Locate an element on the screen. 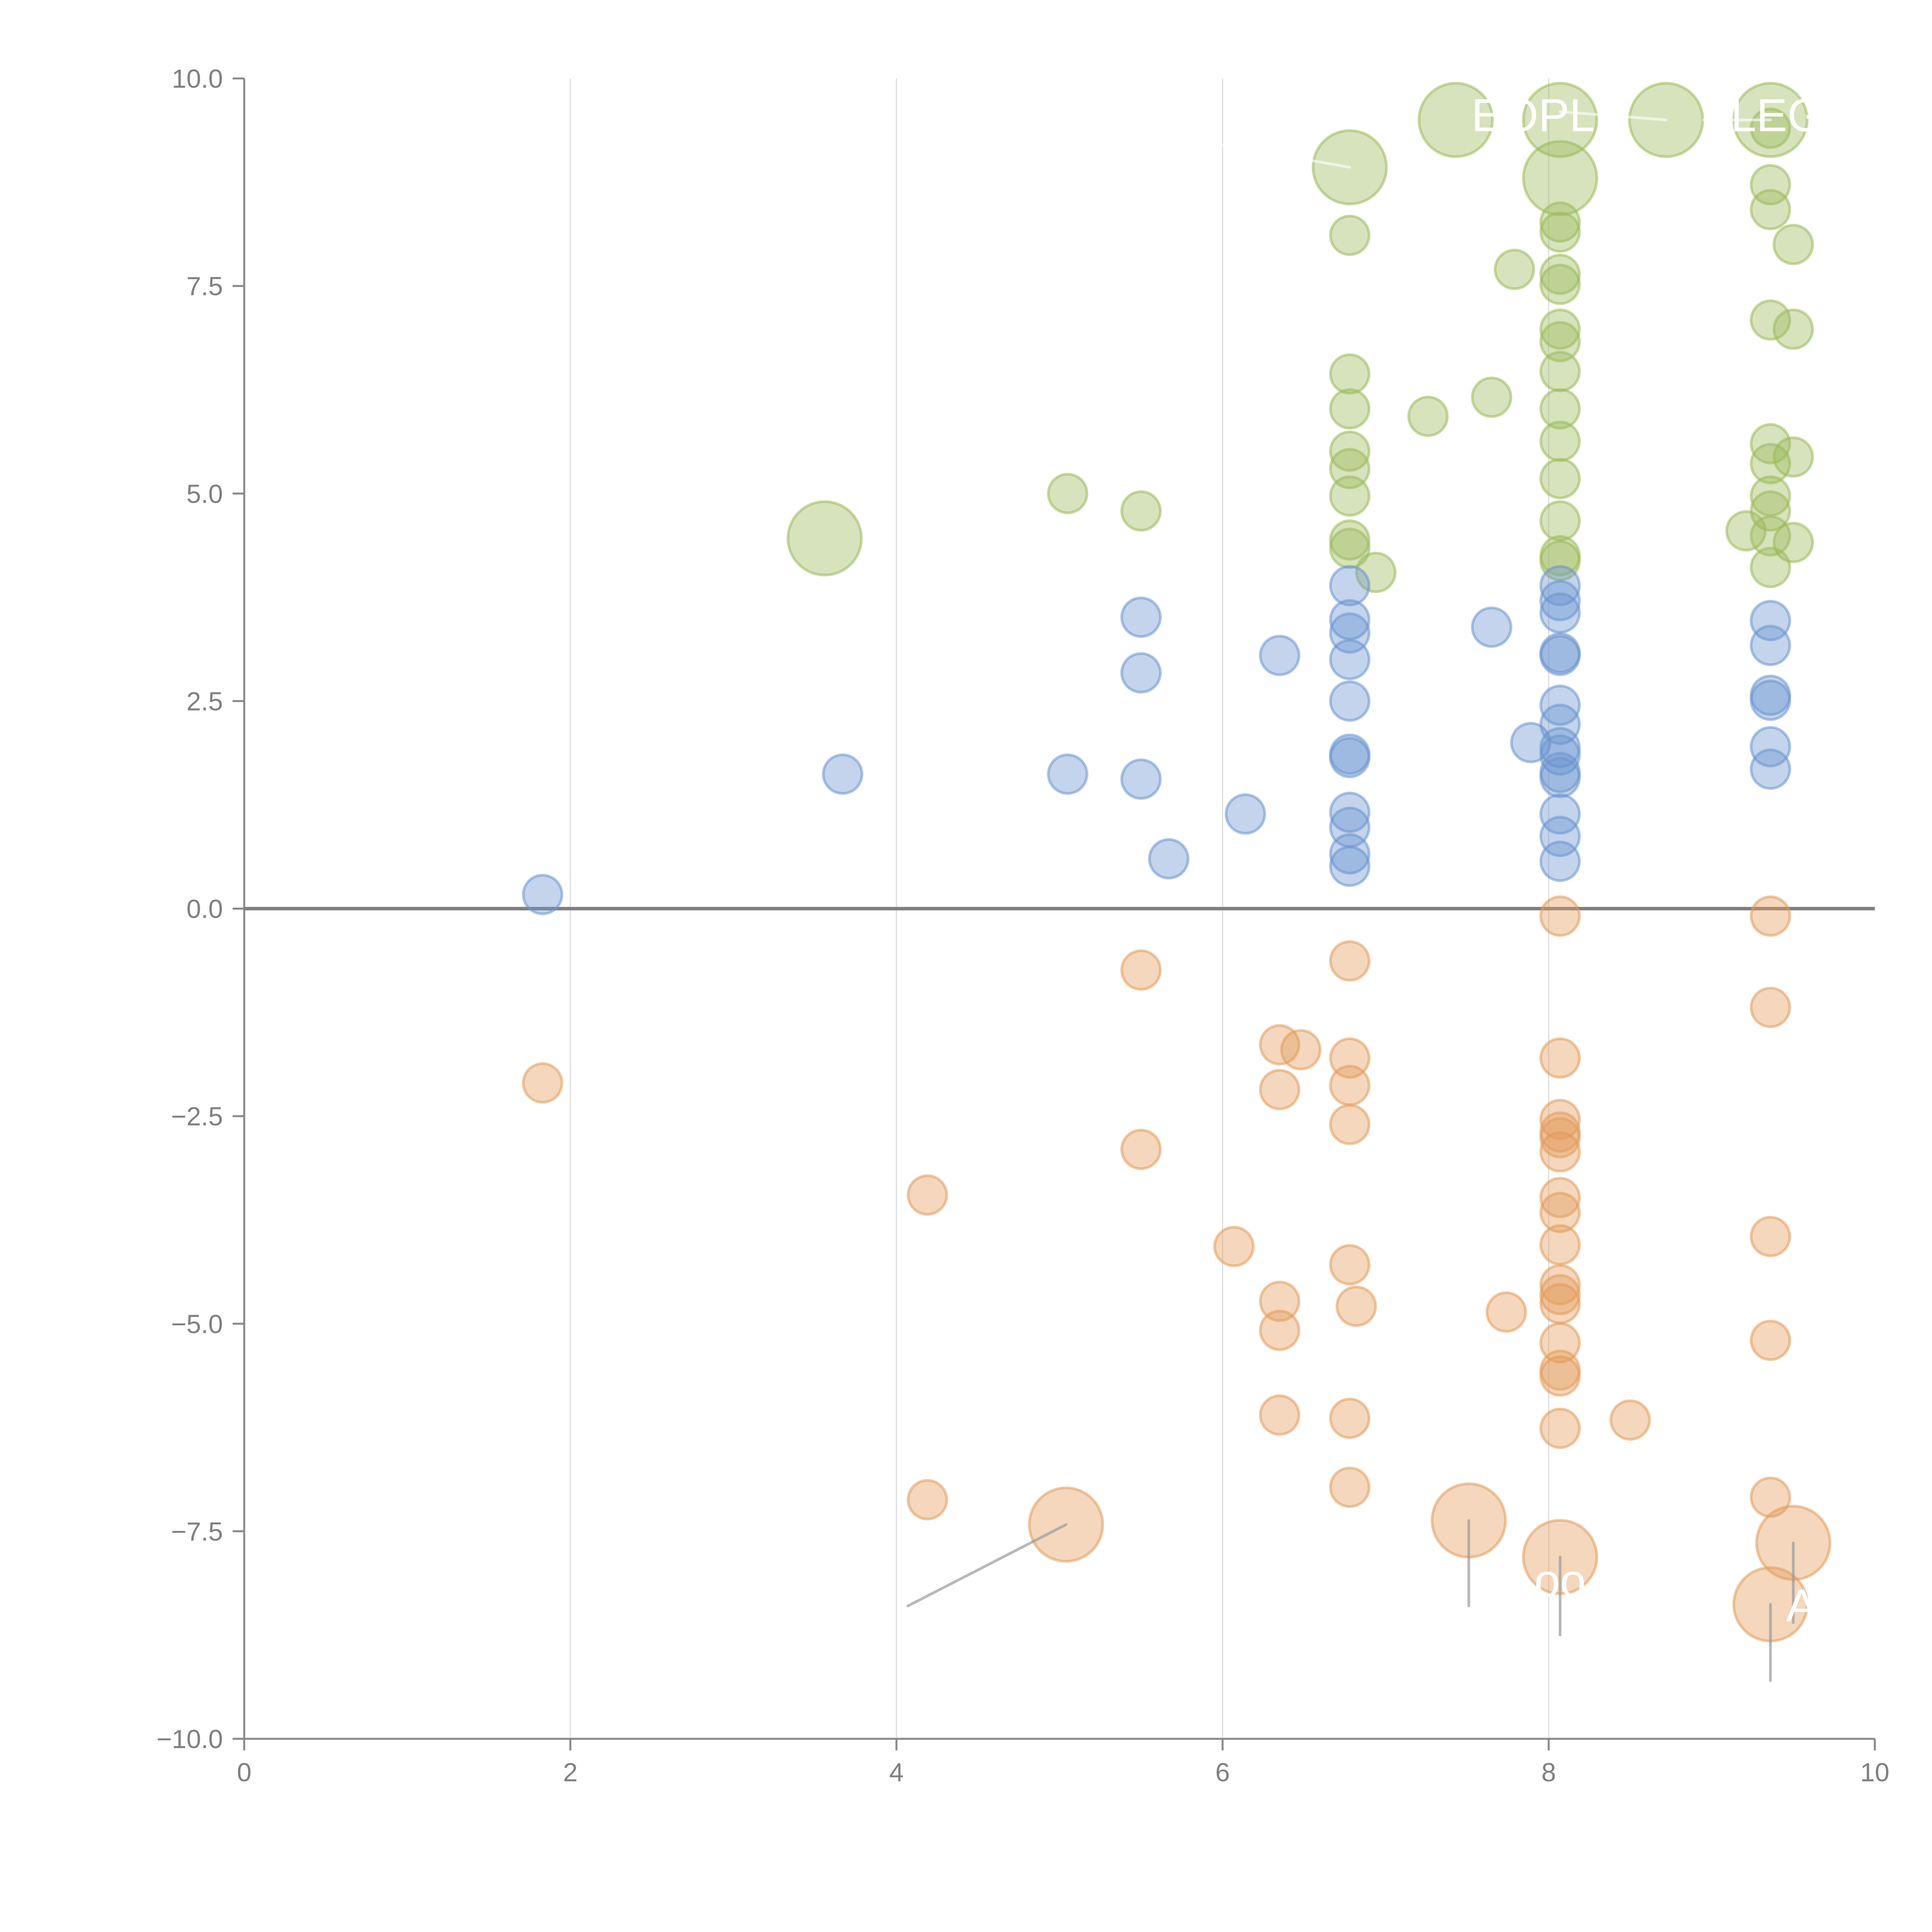 The width and height of the screenshot is (1932, 1932). y-axis-ticks: 10.0 7.5 5.0 2.5 0.0 −2.5 −5.0 −7.5 −10.0 is located at coordinates (200, 909).